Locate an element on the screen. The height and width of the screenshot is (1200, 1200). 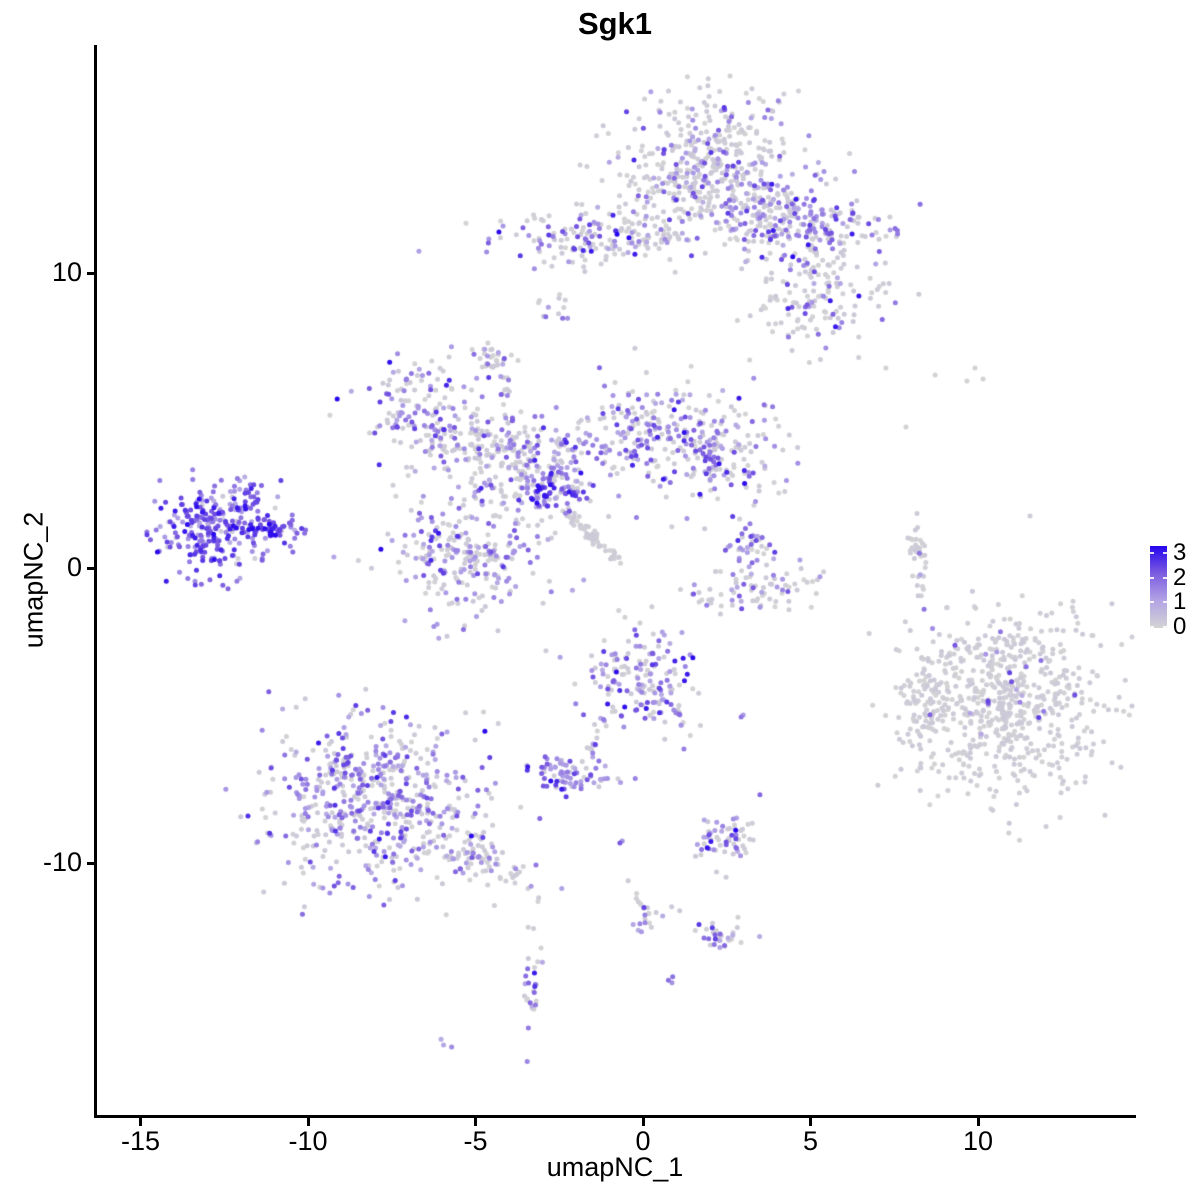
legend-value-label: 3 is located at coordinates (1180, 552).